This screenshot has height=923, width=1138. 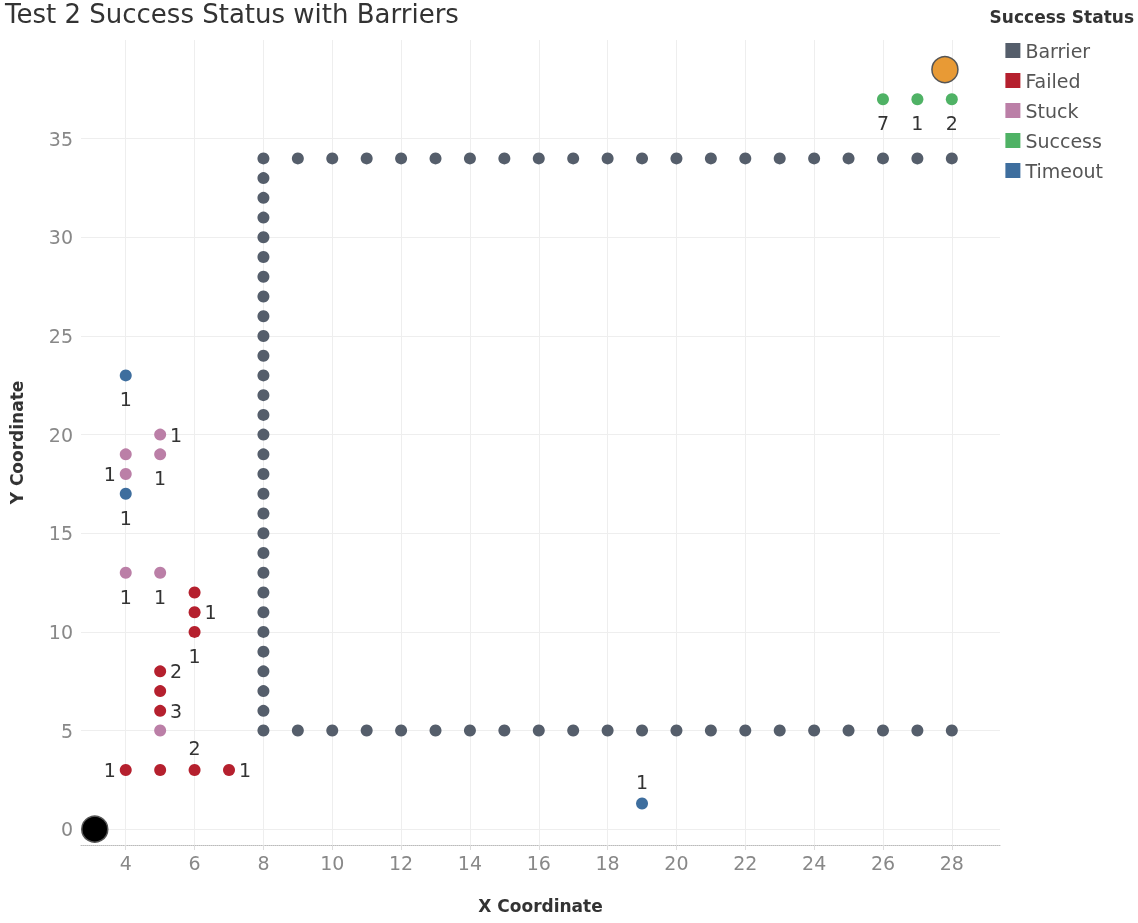 What do you see at coordinates (60, 434) in the screenshot?
I see `y-tick-label: 20` at bounding box center [60, 434].